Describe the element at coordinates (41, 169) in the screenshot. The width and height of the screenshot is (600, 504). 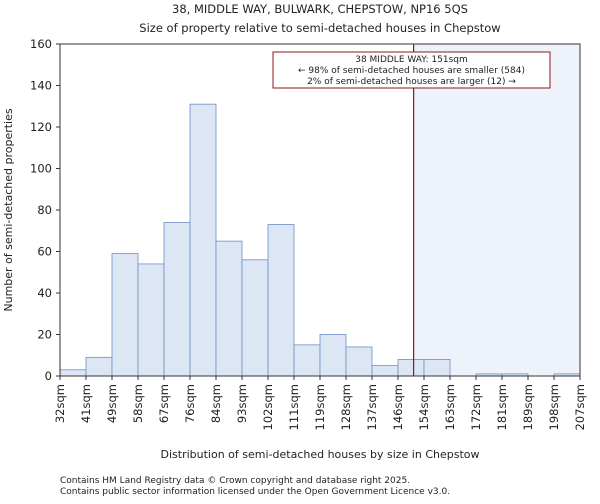
I see `y-tick-label: 100` at that location.